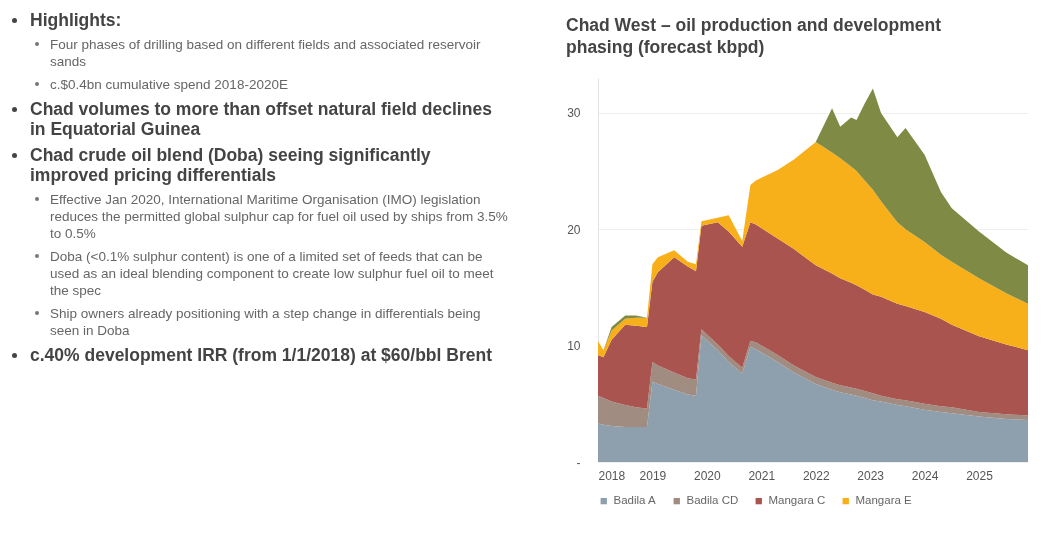 This screenshot has height=540, width=1053. Describe the element at coordinates (797, 500) in the screenshot. I see `legend-label: Mangara C` at that location.